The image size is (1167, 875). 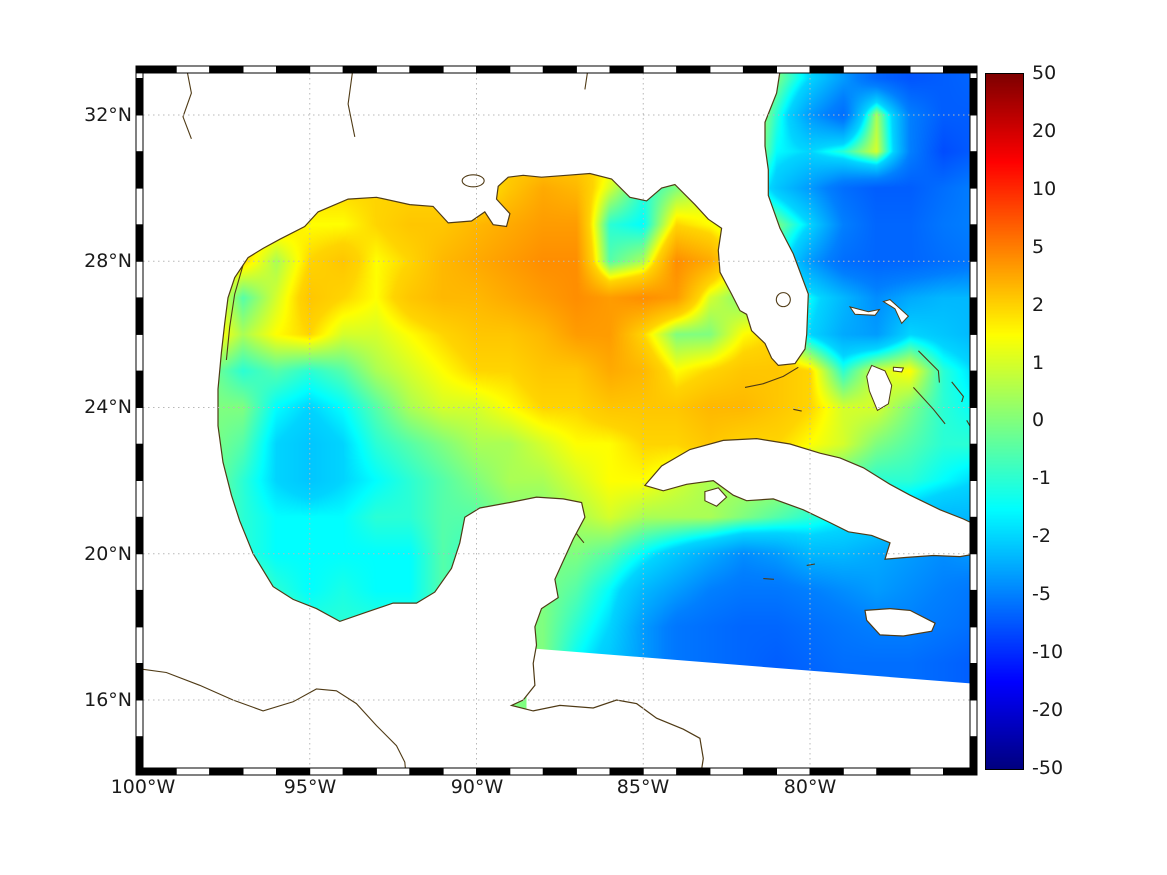 I want to click on x-tick-label: 80°W, so click(x=810, y=787).